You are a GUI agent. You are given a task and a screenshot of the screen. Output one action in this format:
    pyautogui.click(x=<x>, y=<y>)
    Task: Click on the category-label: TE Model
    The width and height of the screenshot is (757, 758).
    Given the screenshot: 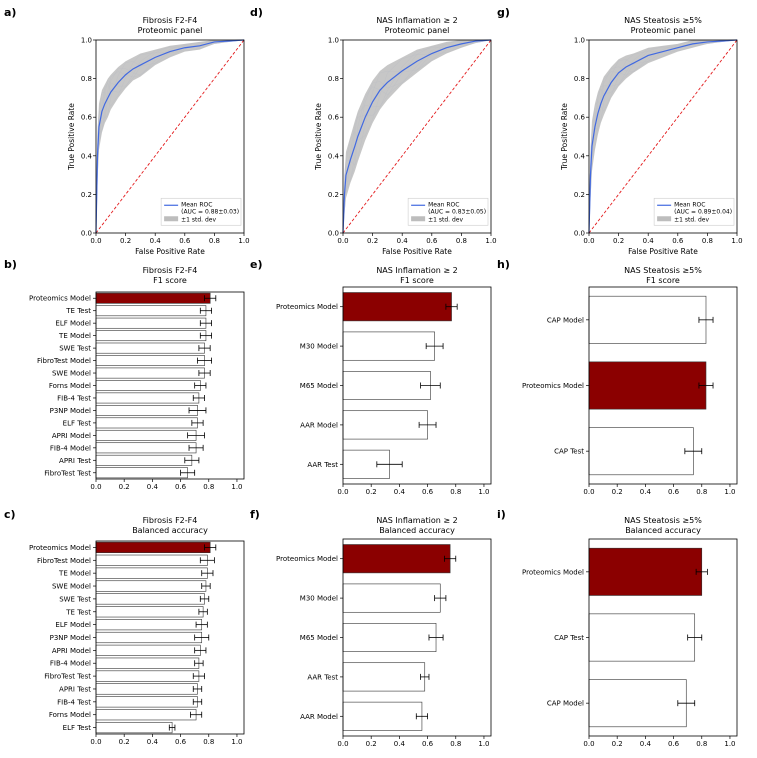 What is the action you would take?
    pyautogui.click(x=74, y=574)
    